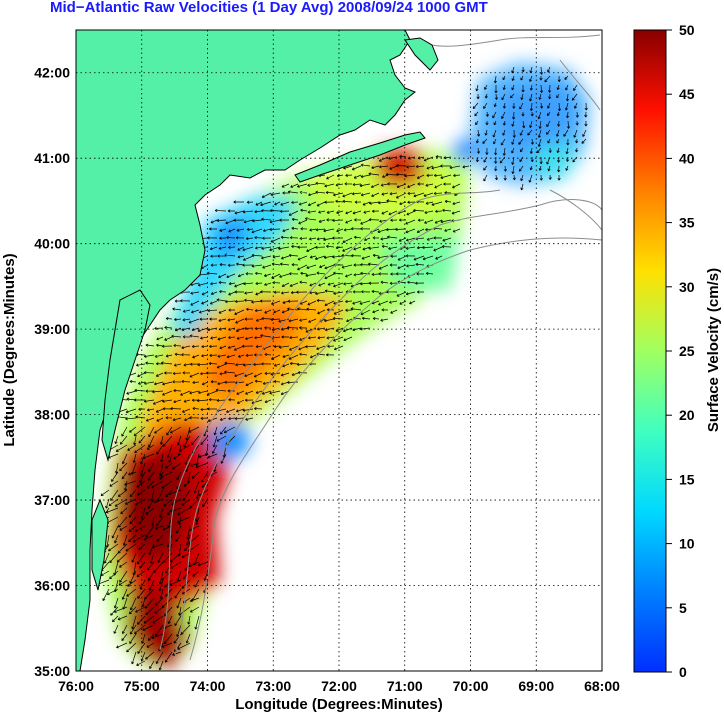 The width and height of the screenshot is (724, 714). I want to click on x-tick-label: 69:00, so click(536, 686).